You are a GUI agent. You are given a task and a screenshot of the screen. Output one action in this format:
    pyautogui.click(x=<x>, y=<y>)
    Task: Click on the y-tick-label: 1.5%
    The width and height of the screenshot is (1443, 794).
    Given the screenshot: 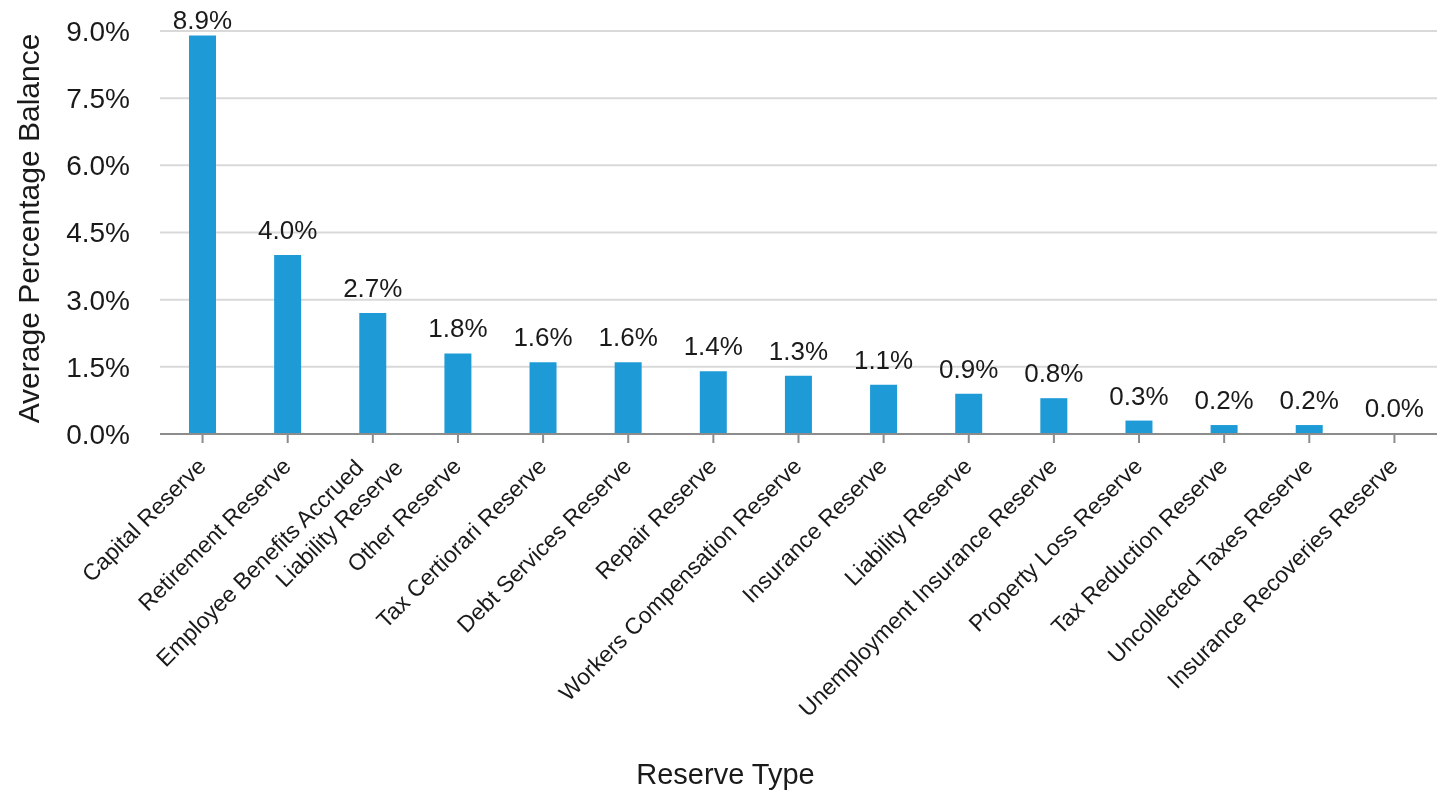 What is the action you would take?
    pyautogui.click(x=98, y=367)
    